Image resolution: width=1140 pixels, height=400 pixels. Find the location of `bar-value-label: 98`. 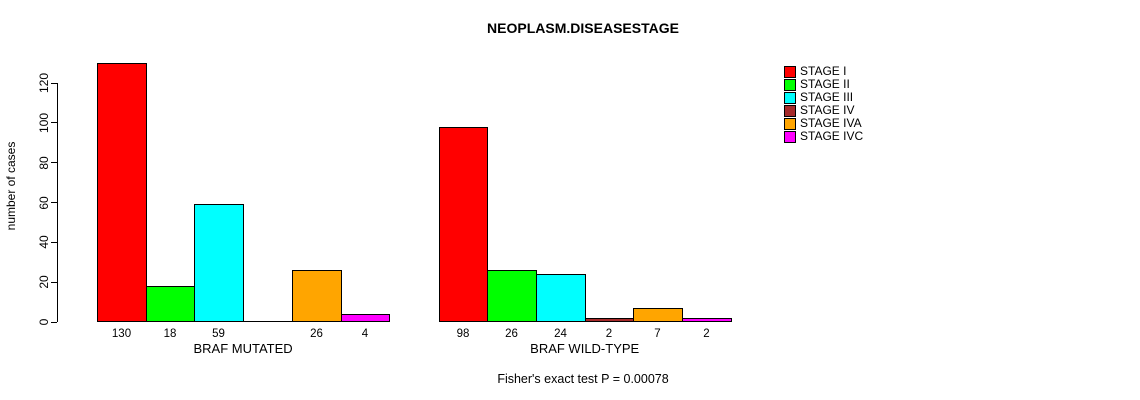

bar-value-label: 98 is located at coordinates (463, 334).